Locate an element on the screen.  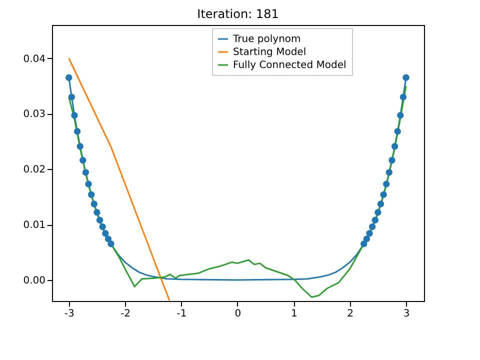
x-tick-label: 0 is located at coordinates (238, 314).